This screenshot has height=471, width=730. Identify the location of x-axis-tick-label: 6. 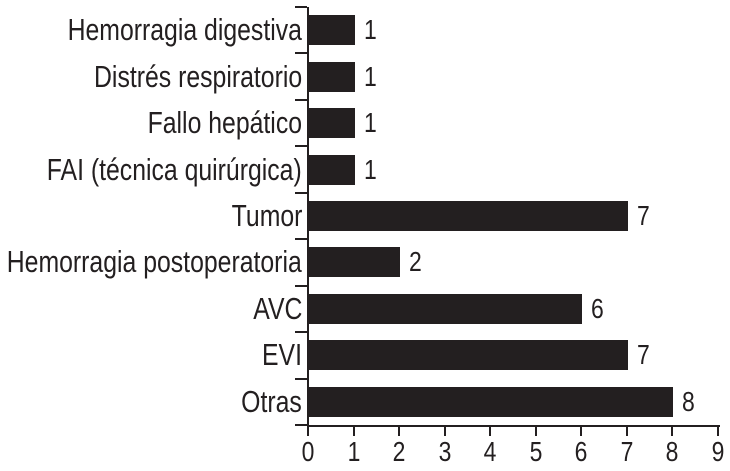
(581, 451).